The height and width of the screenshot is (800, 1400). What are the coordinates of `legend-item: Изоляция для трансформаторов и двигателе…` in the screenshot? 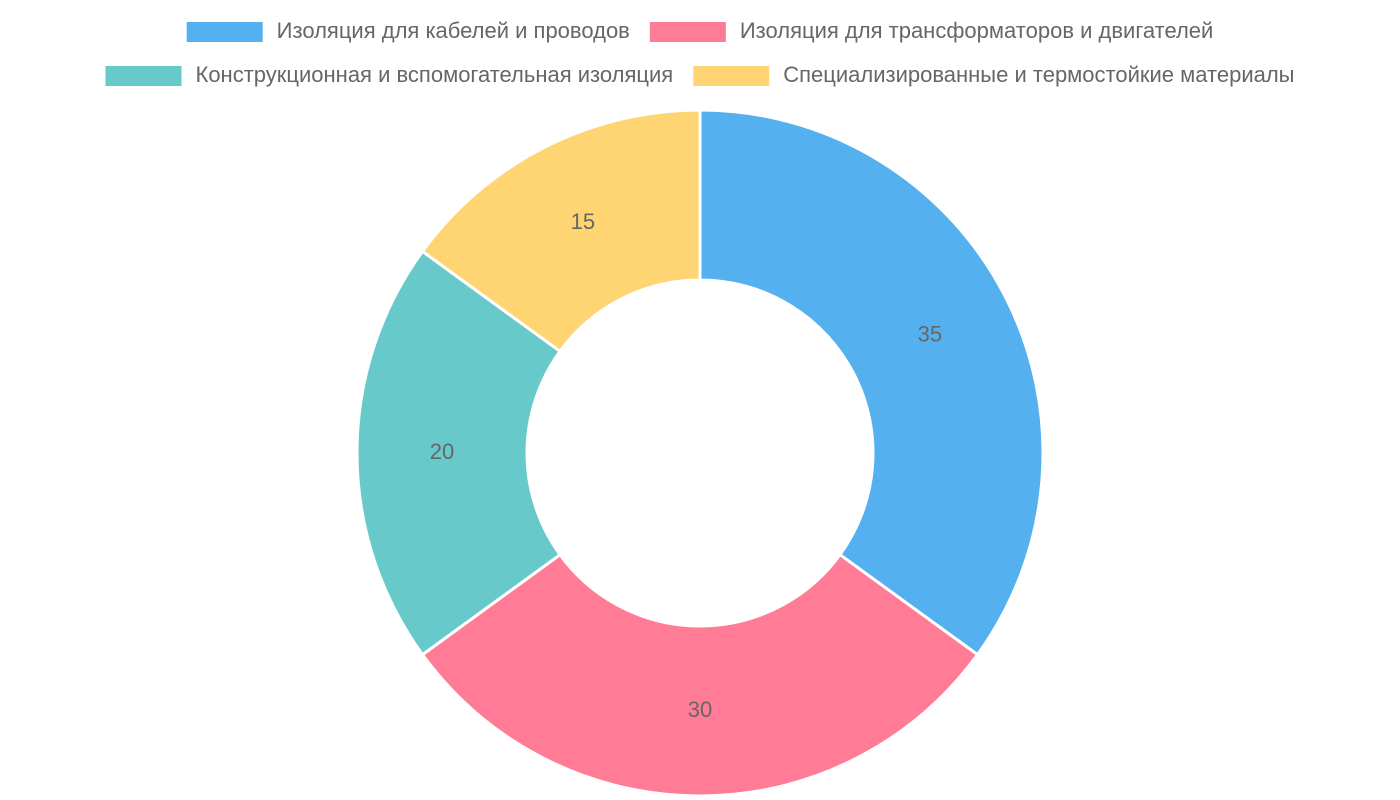 It's located at (931, 30).